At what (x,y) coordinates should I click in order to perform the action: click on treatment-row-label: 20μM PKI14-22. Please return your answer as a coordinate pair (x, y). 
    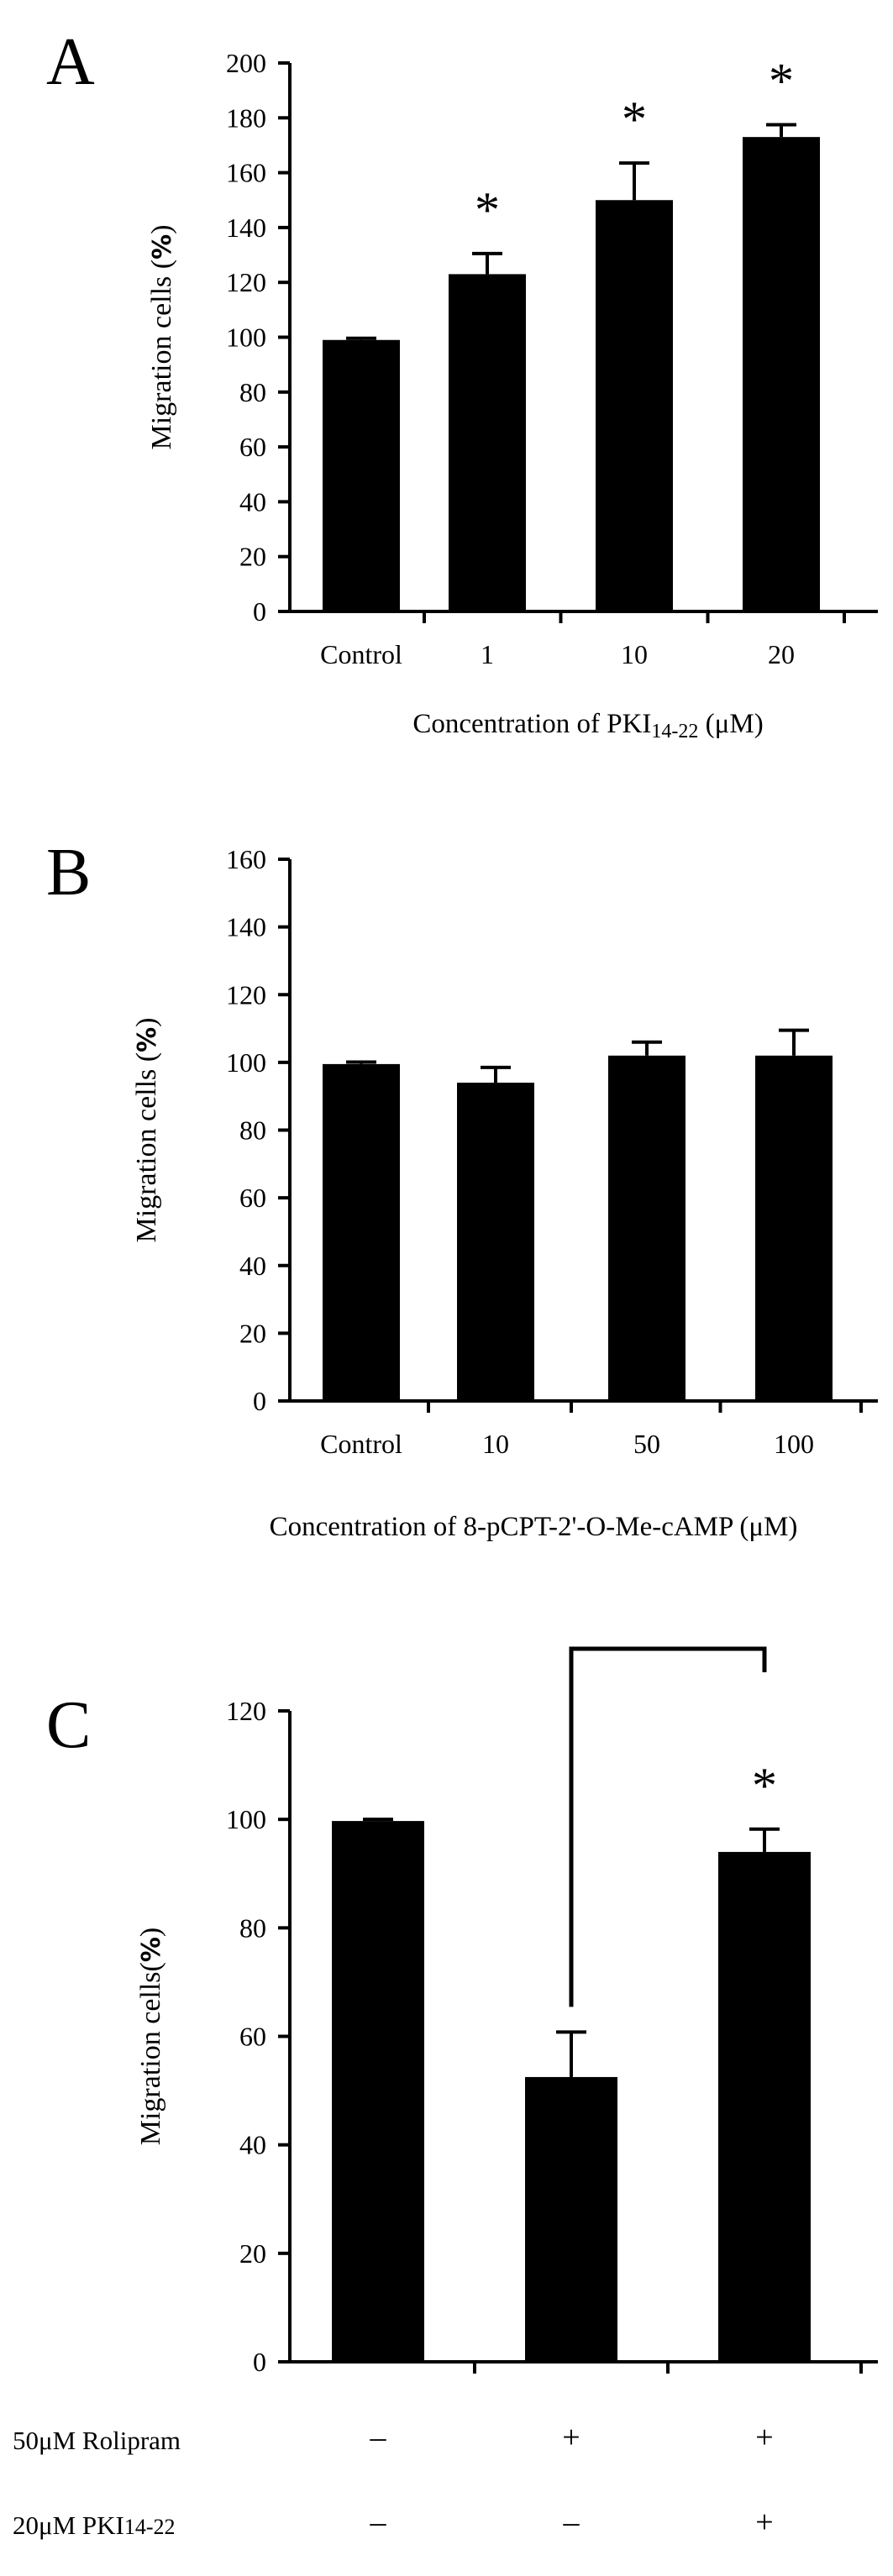
    Looking at the image, I should click on (94, 2525).